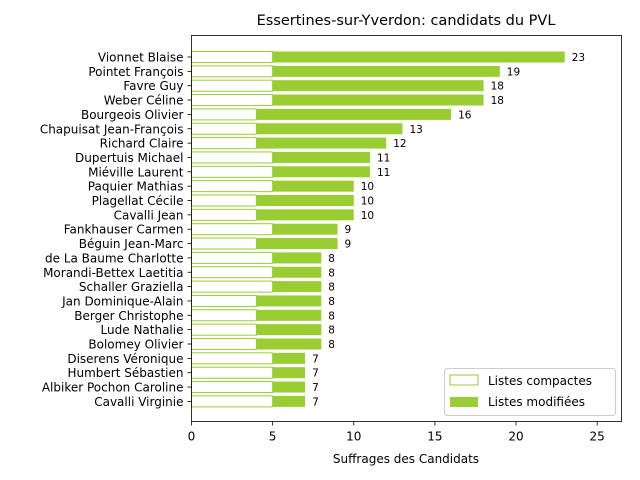 The width and height of the screenshot is (640, 480). What do you see at coordinates (131, 287) in the screenshot?
I see `y-tick-label: Schaller Graziella` at bounding box center [131, 287].